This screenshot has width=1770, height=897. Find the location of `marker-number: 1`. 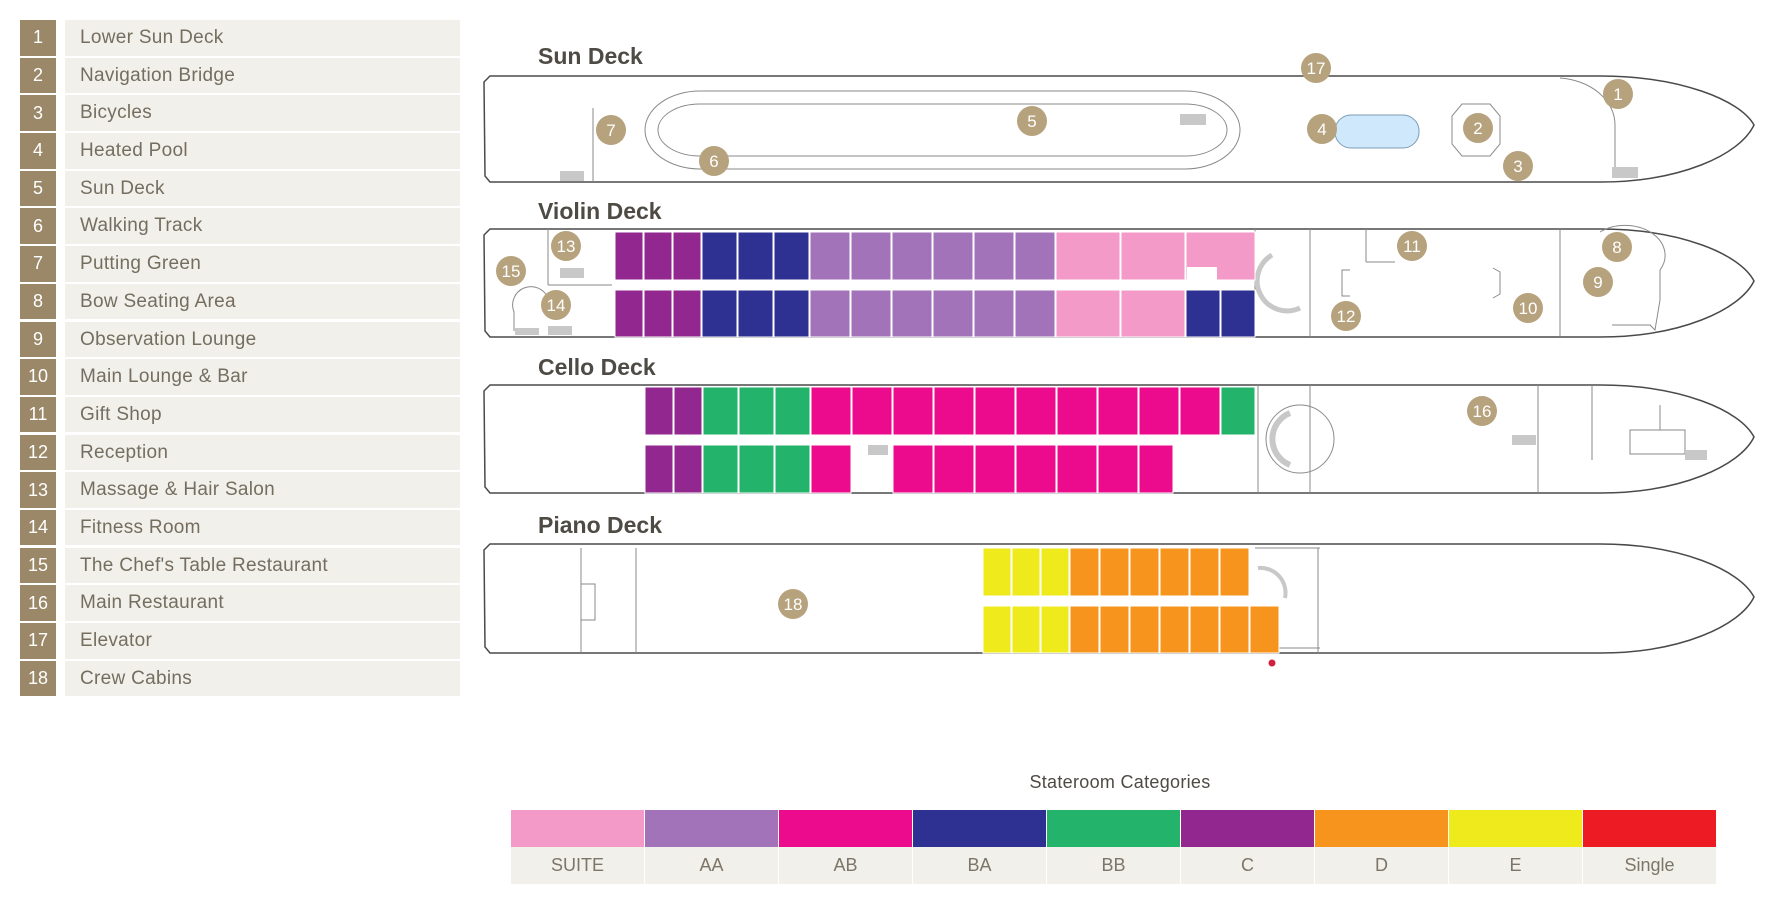

marker-number: 1 is located at coordinates (1617, 94).